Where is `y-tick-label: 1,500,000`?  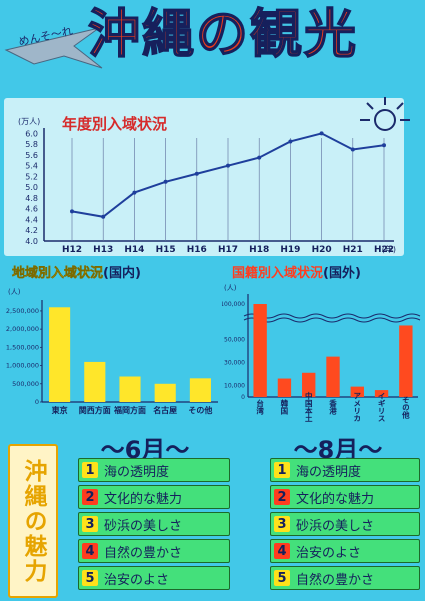 y-tick-label: 1,500,000 is located at coordinates (22, 347).